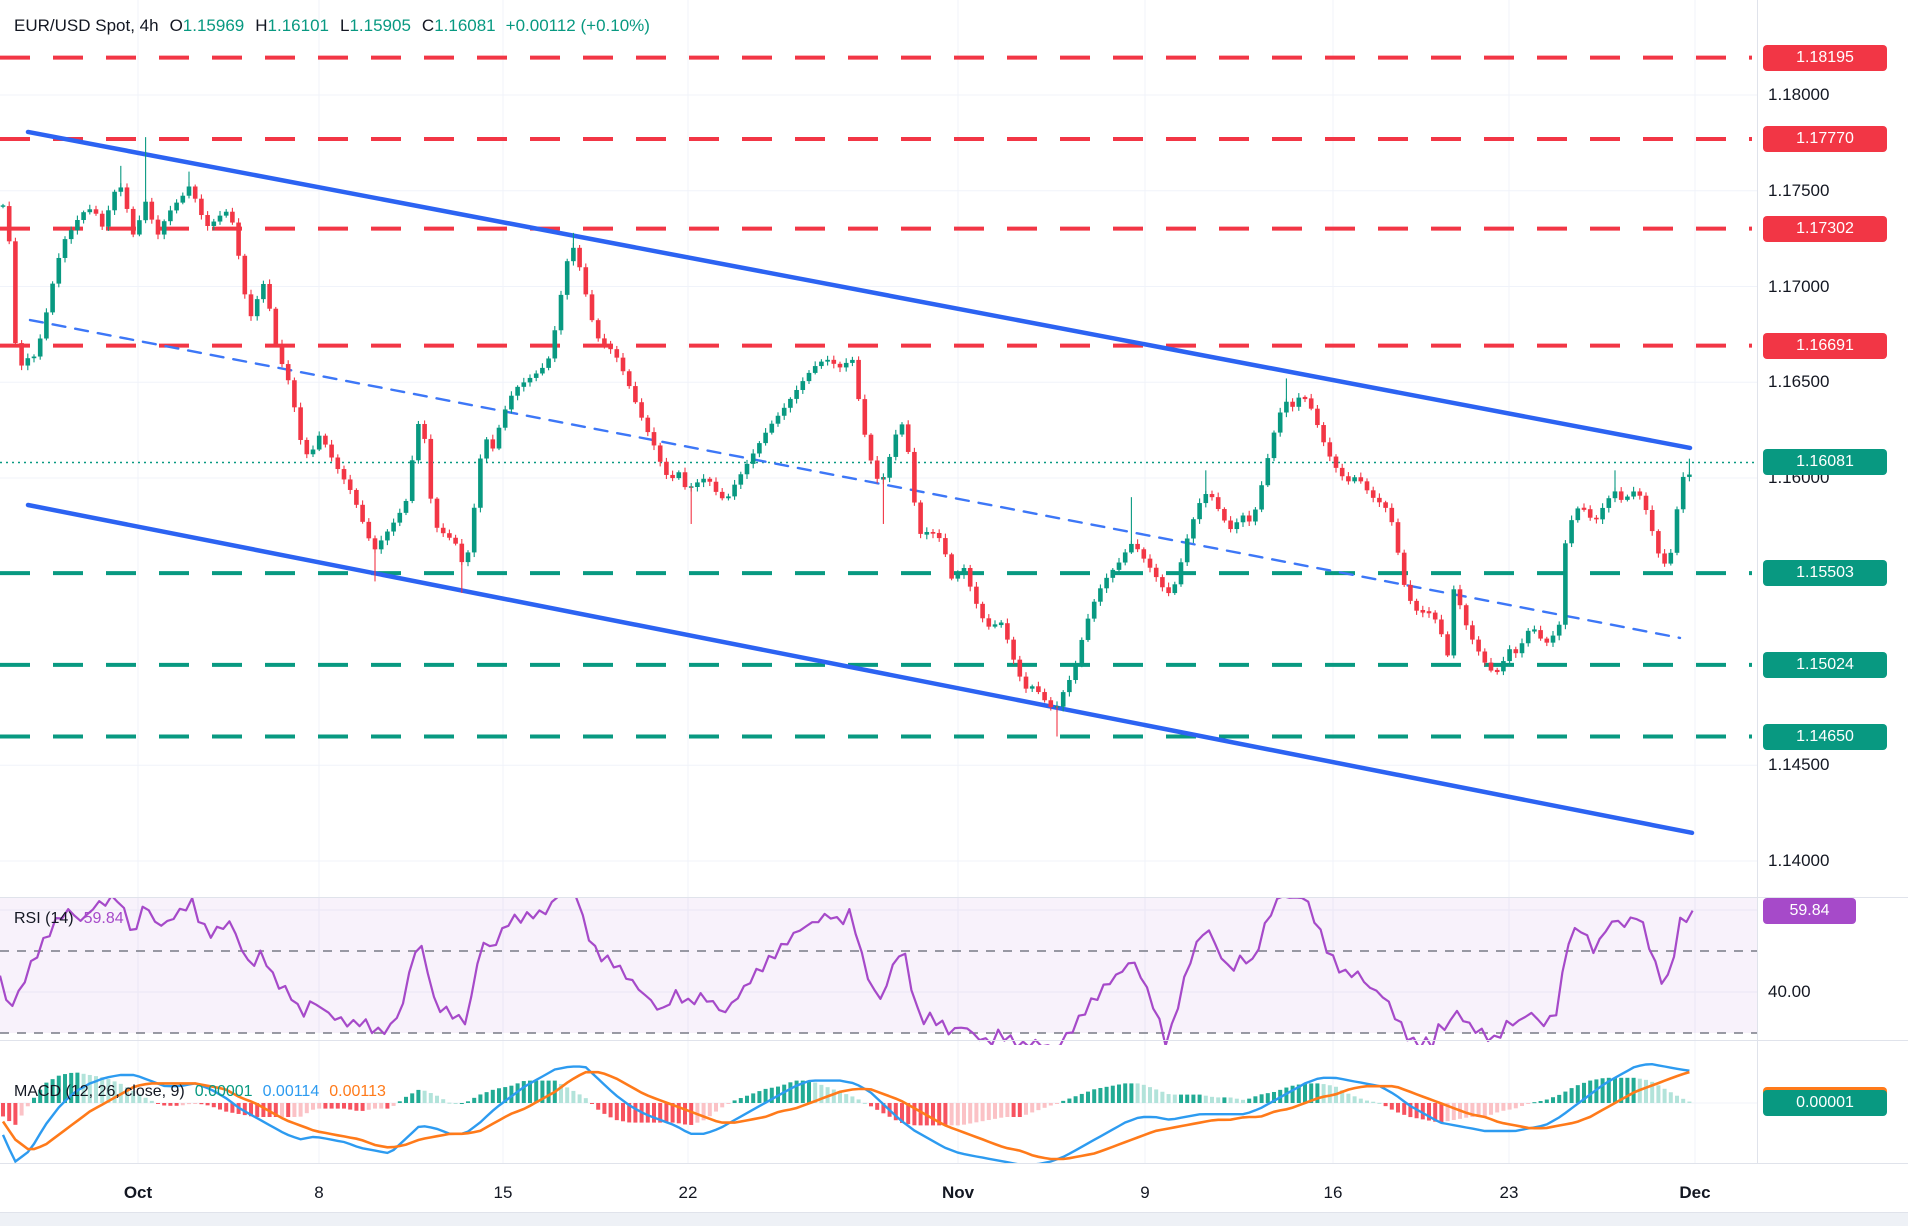  What do you see at coordinates (1825, 345) in the screenshot?
I see `resistance-badge: 1.16691` at bounding box center [1825, 345].